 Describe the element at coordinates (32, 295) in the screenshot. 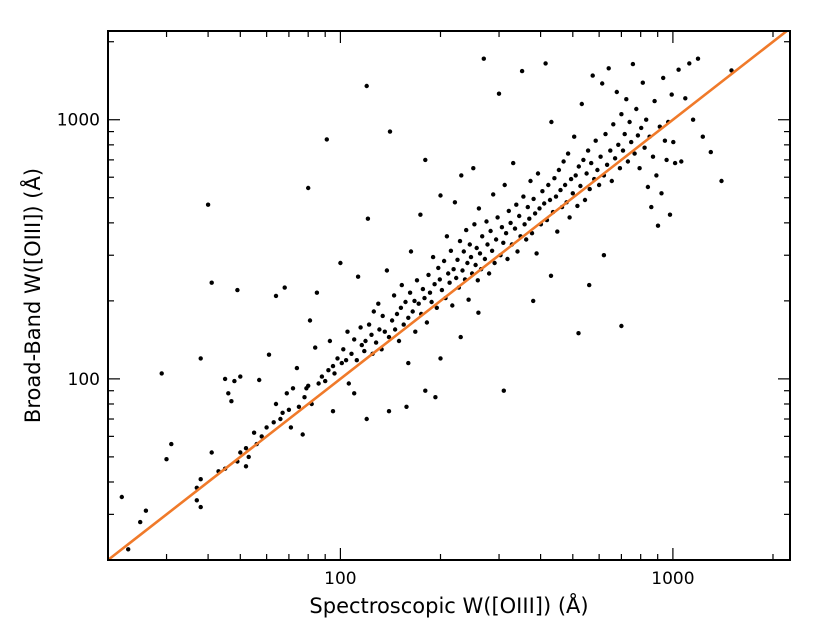

I see `y-axis-label: Broad-Band W([OIII]) (Å)` at that location.